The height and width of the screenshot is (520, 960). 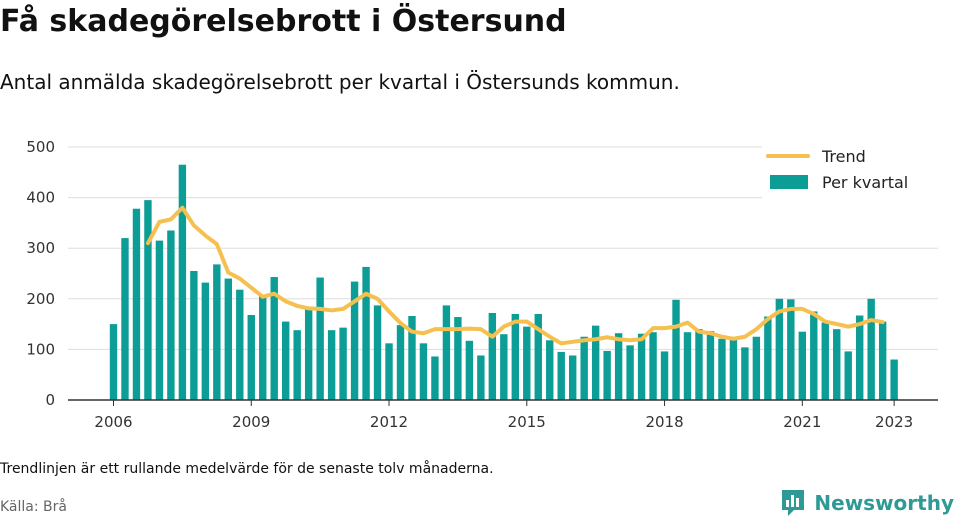 I want to click on brand: Newsworthy, so click(x=867, y=503).